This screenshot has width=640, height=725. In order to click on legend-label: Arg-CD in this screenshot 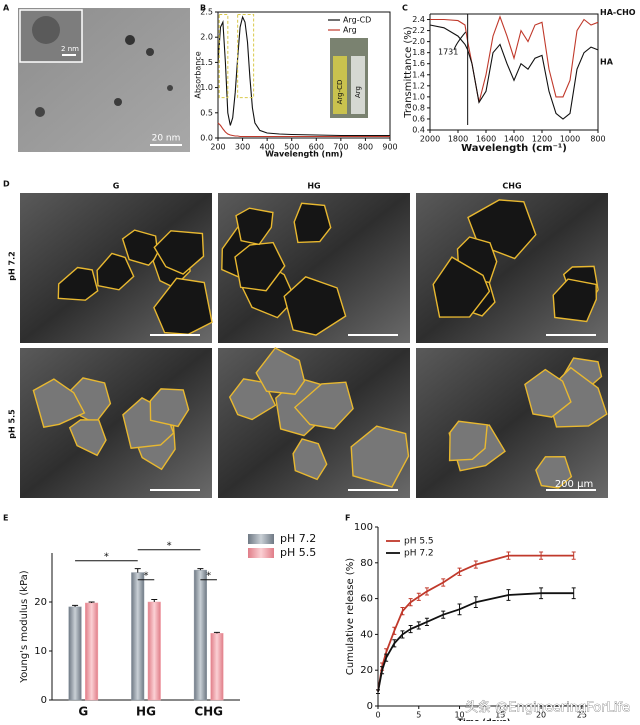, I will do `click(357, 20)`.